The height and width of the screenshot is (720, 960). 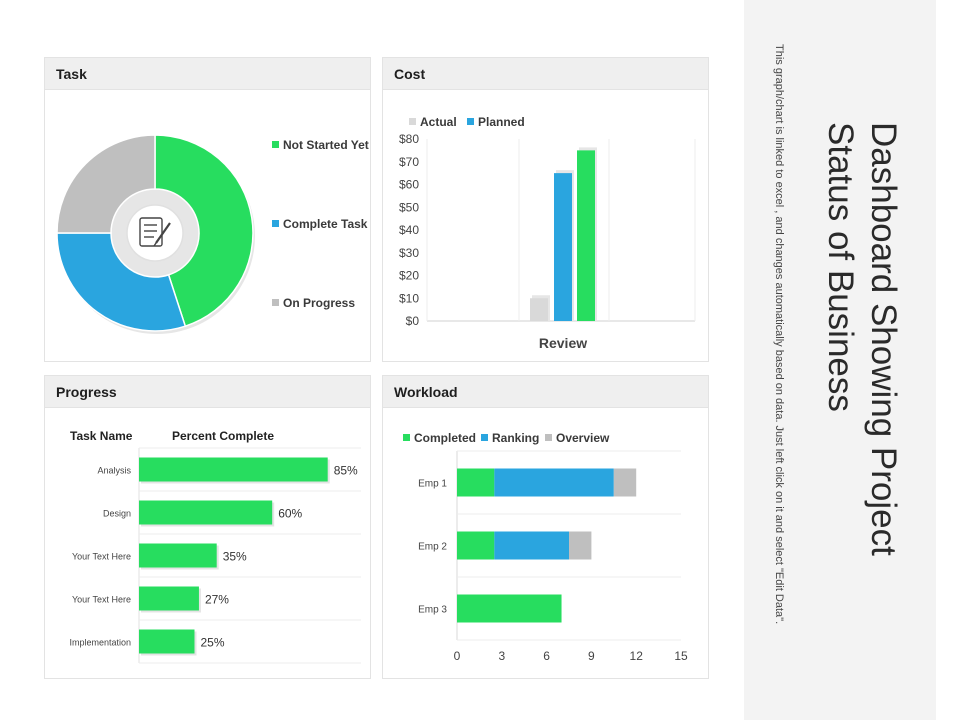 I want to click on cost-ytick-label: $10, so click(x=409, y=298).